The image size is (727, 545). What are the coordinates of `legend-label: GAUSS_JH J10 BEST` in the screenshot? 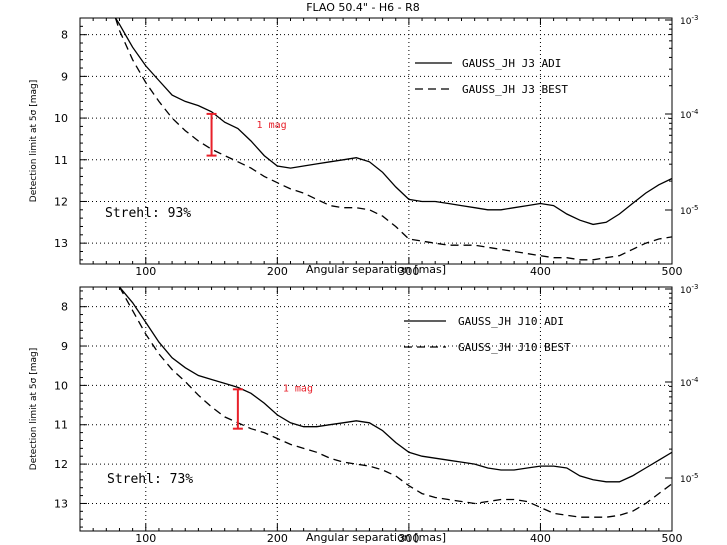 It's located at (514, 347).